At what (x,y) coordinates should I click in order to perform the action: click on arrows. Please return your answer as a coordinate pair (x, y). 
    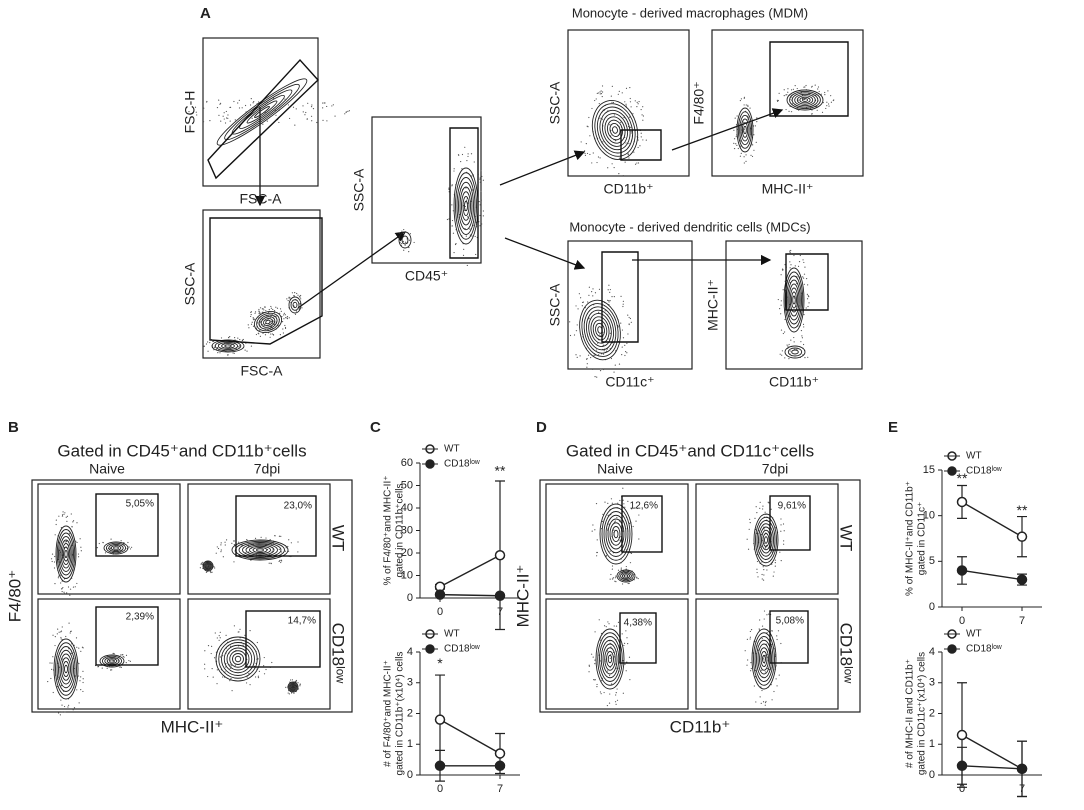
    Looking at the image, I should click on (519, 208).